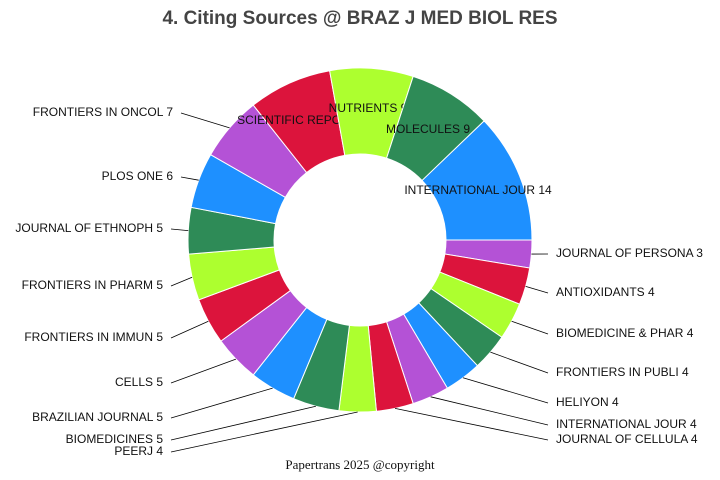 Image resolution: width=720 pixels, height=480 pixels. I want to click on slice-label: PEERJ 4, so click(138, 451).